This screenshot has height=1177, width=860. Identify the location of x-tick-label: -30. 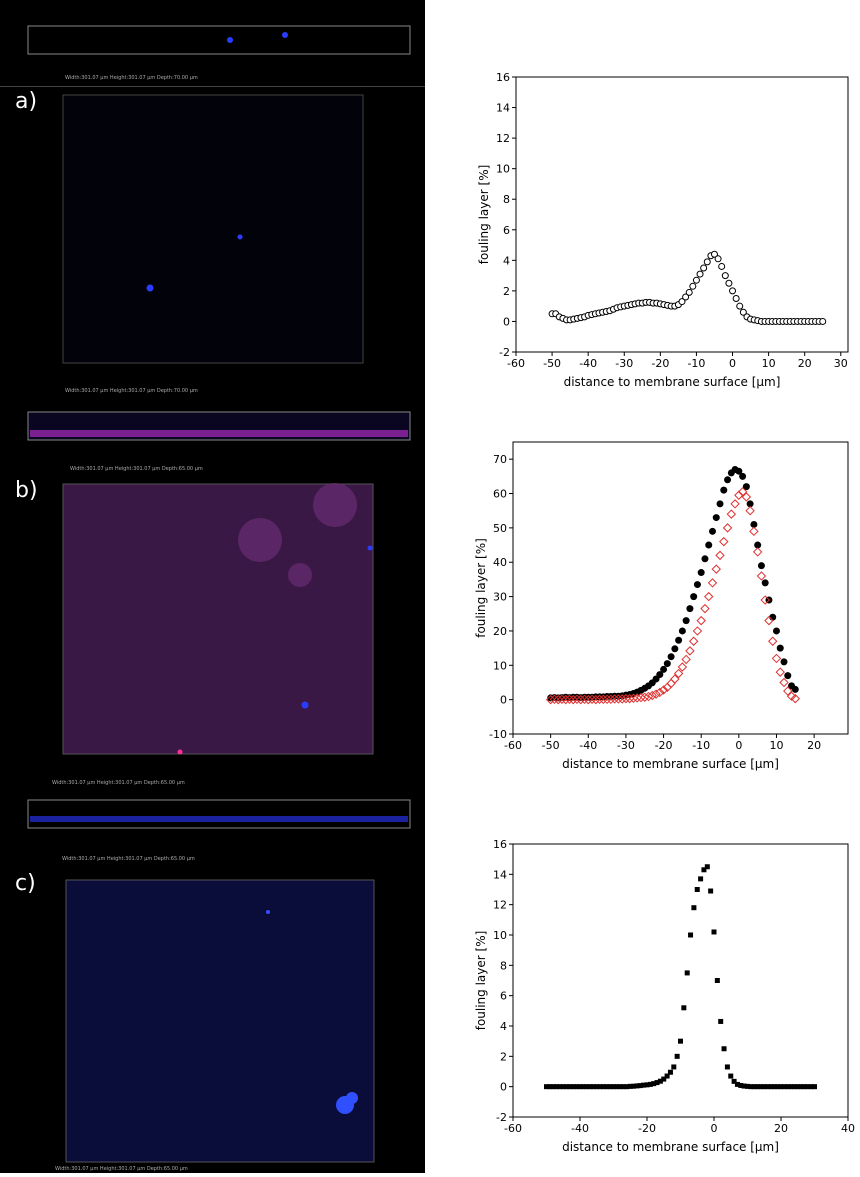
(626, 745).